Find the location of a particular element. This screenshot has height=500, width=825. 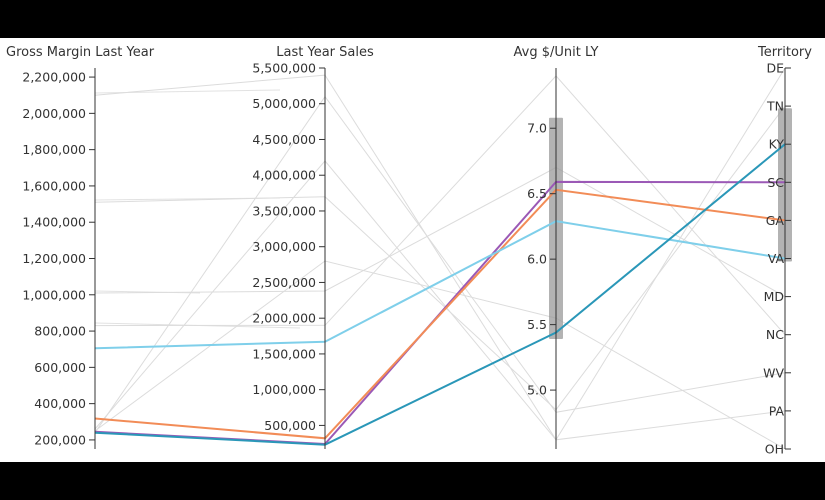

tick-label-territory: KY is located at coordinates (777, 144).